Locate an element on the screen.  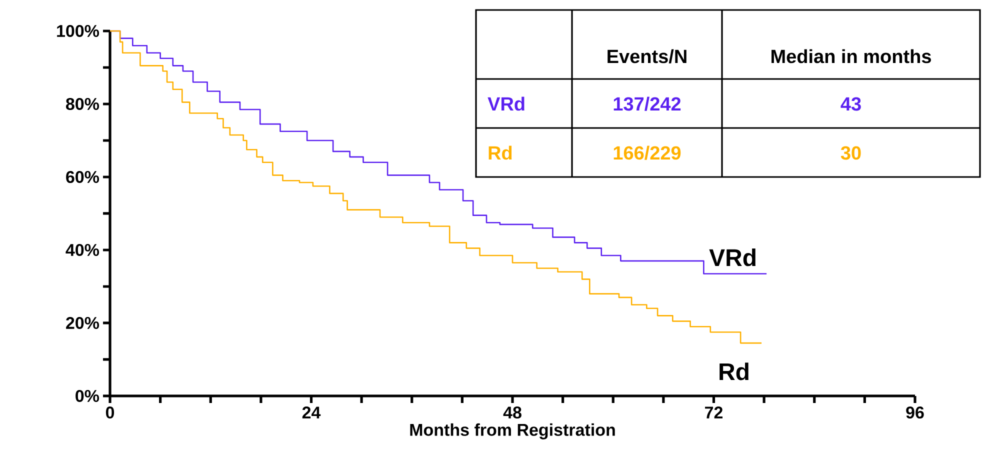
annotation: Events/N is located at coordinates (647, 56).